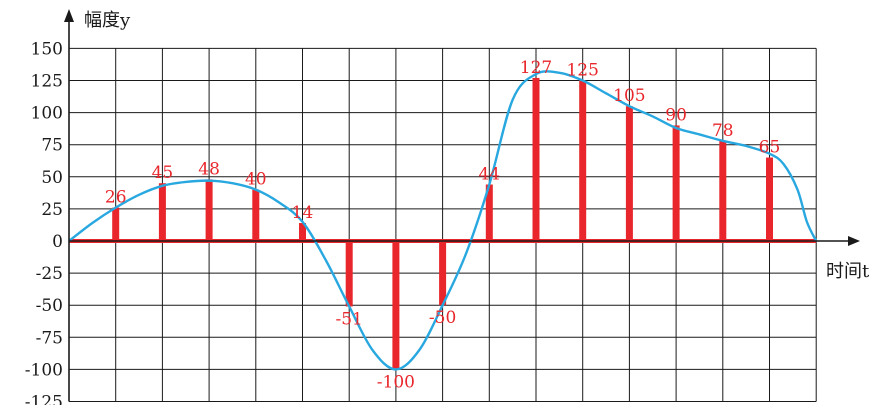  I want to click on y-tick-label: -125, so click(44, 399).